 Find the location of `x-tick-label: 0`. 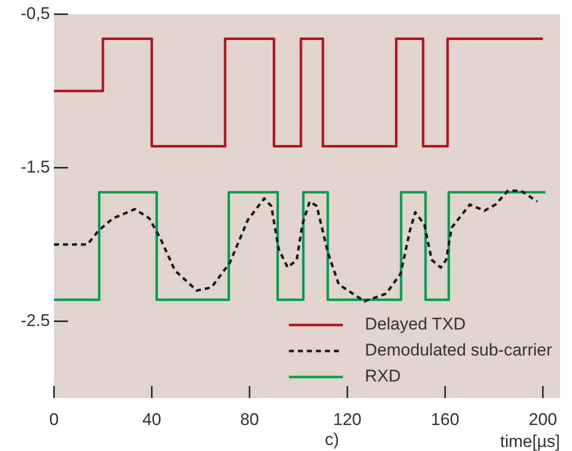

x-tick-label: 0 is located at coordinates (54, 419).